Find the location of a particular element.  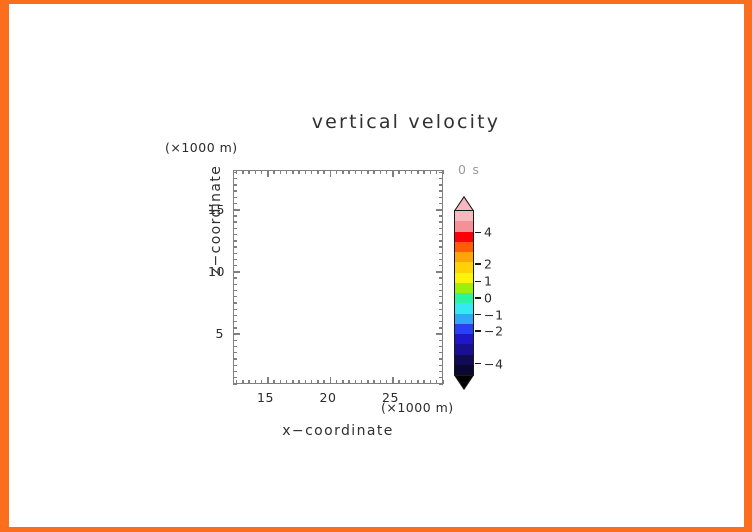

colorbar-upper-extend-arrow is located at coordinates (464, 203).